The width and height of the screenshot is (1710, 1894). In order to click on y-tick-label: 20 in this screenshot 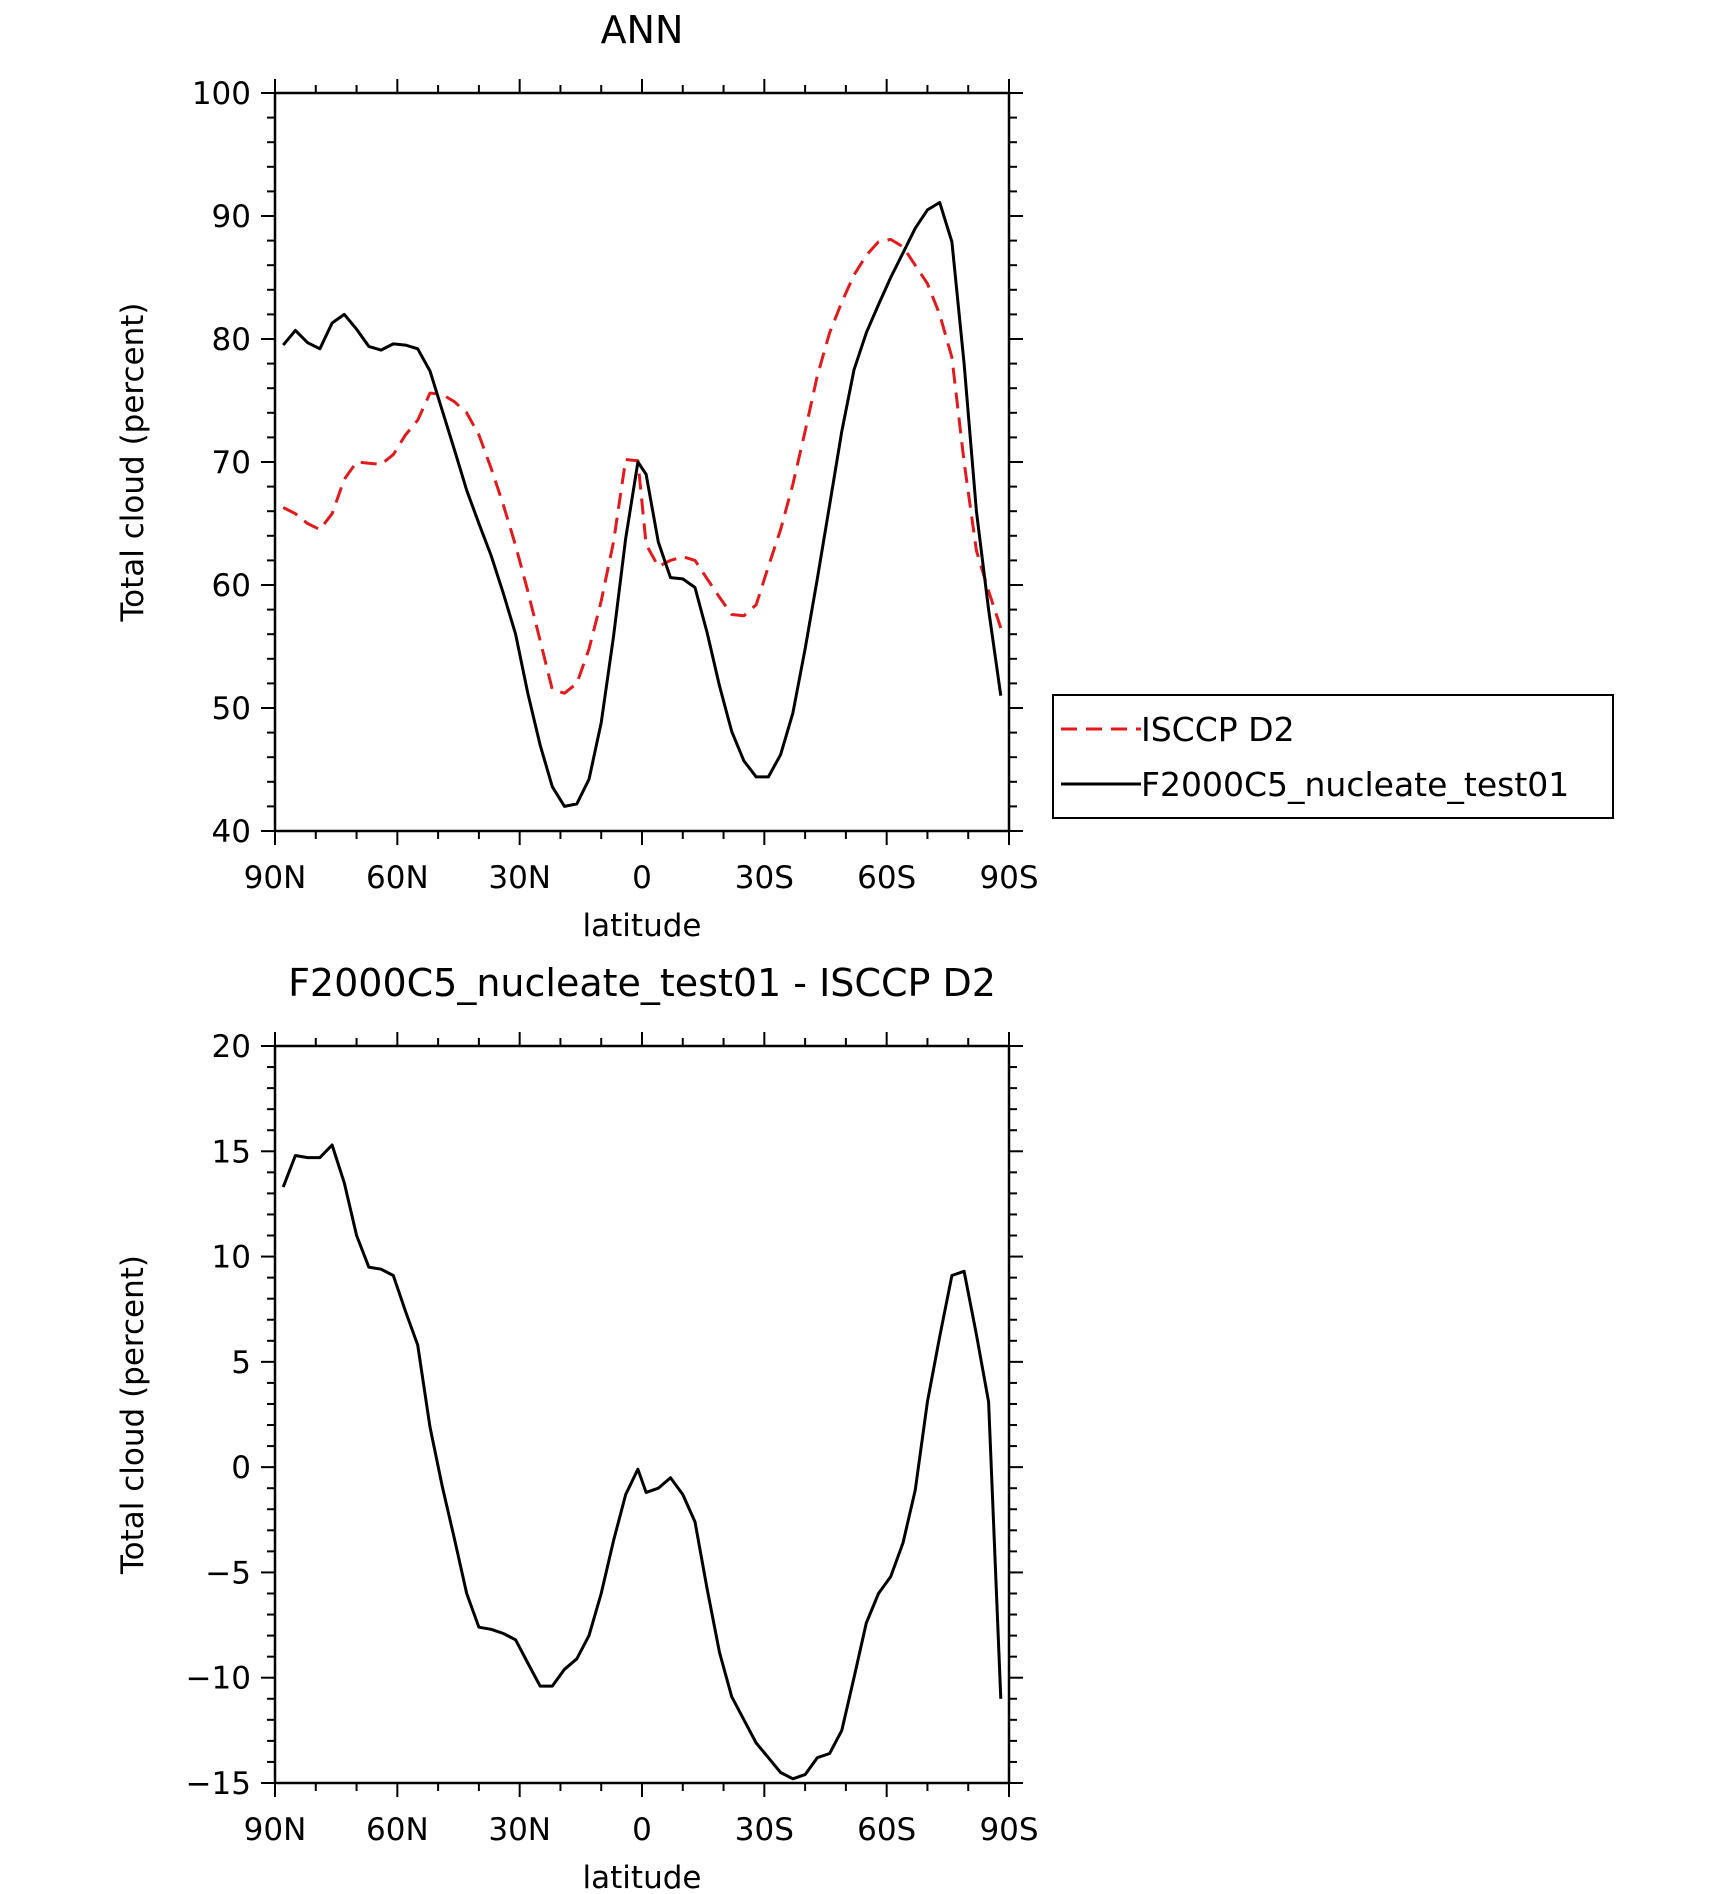, I will do `click(231, 1047)`.